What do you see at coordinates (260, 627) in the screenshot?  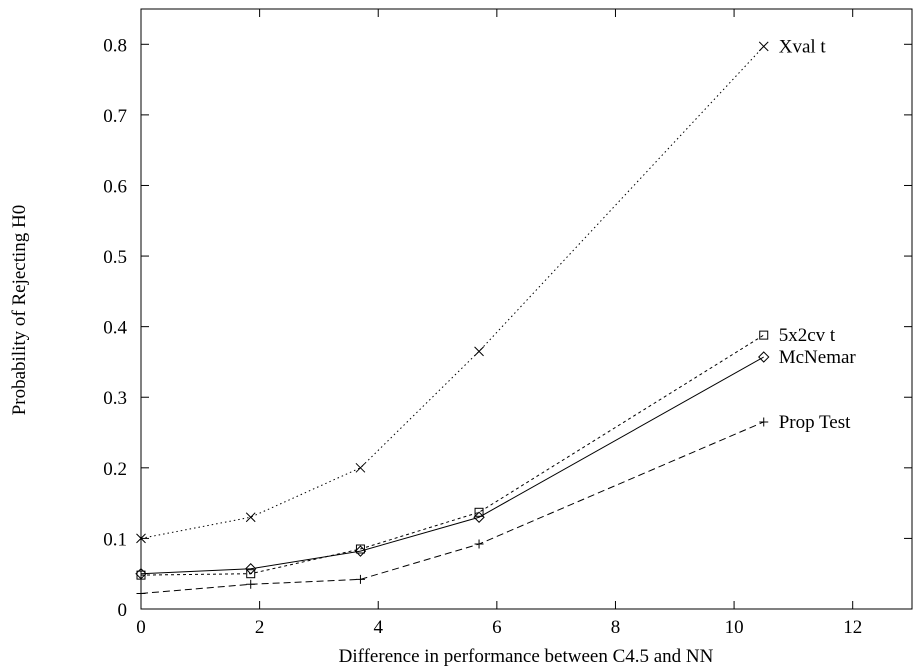 I see `x-tick-label: 2` at bounding box center [260, 627].